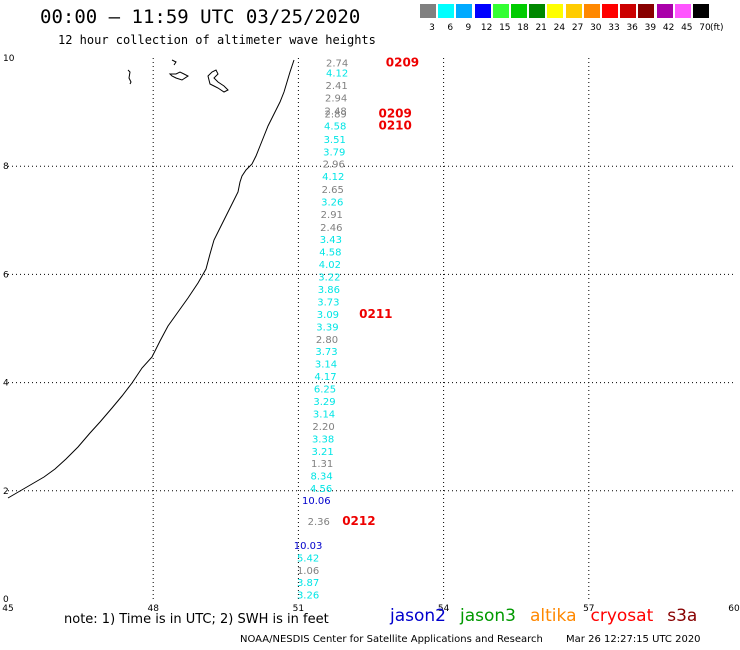 The width and height of the screenshot is (740, 650). I want to click on wave-height-value: 3.87, so click(308, 583).